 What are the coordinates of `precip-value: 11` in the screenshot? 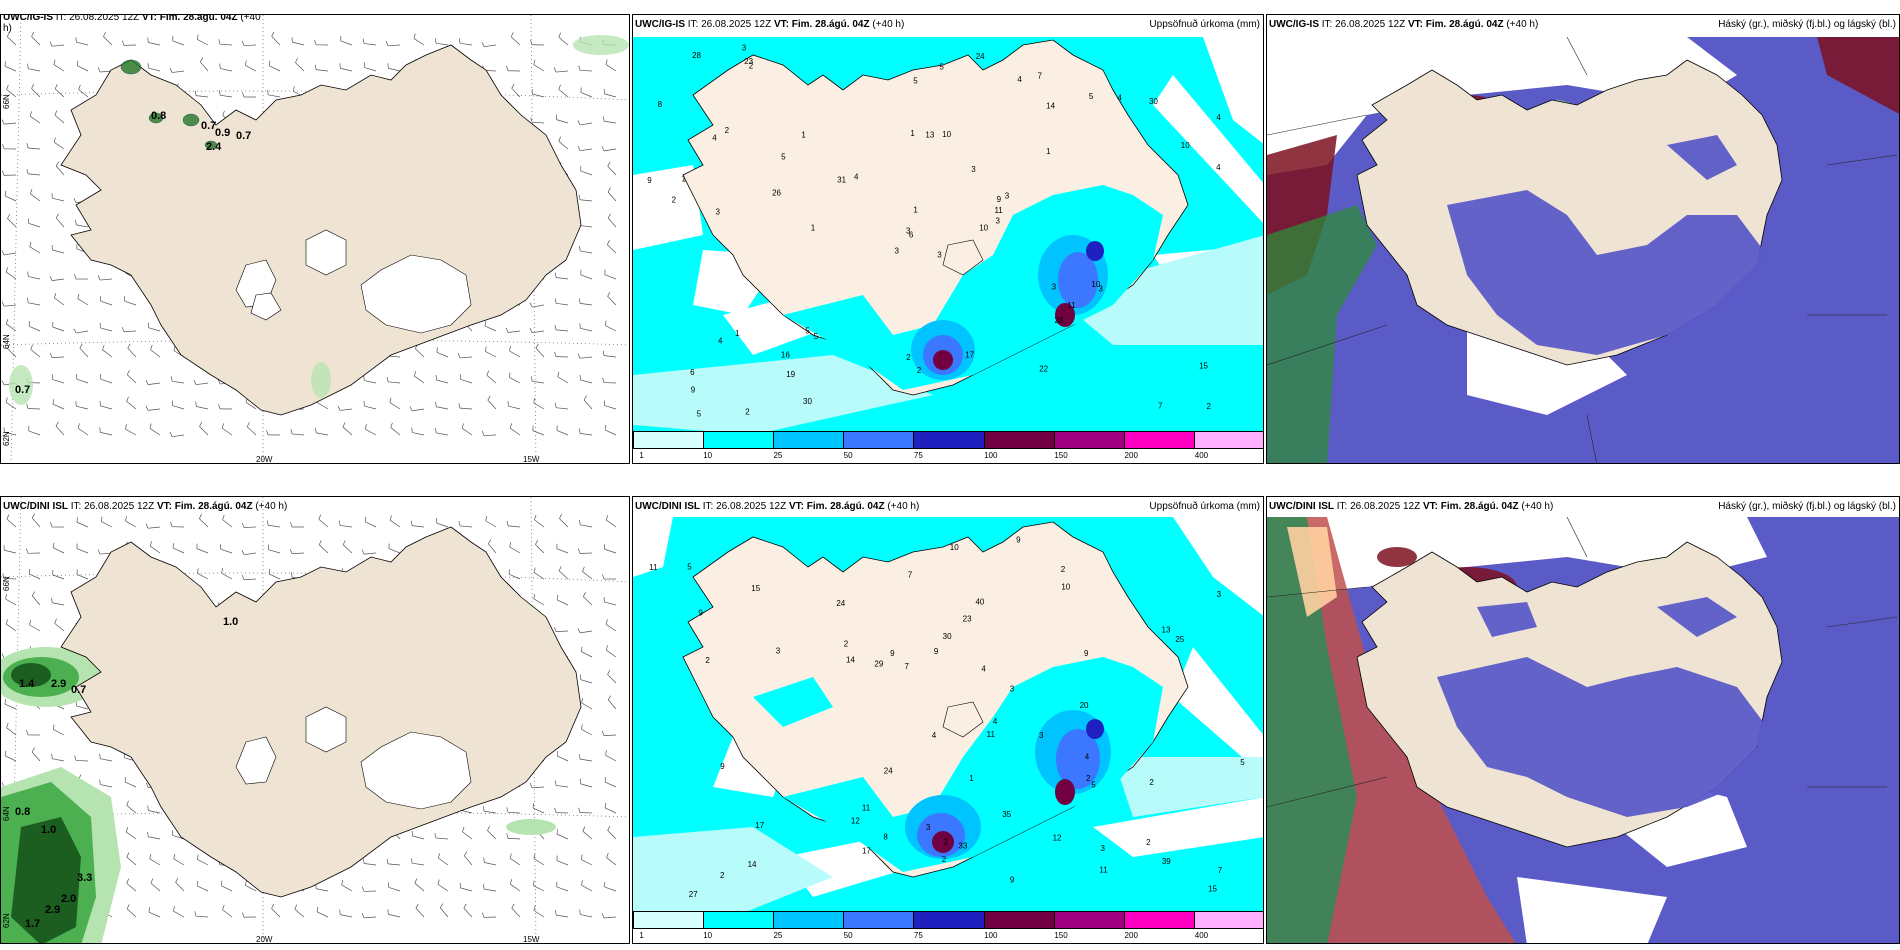 It's located at (1071, 305).